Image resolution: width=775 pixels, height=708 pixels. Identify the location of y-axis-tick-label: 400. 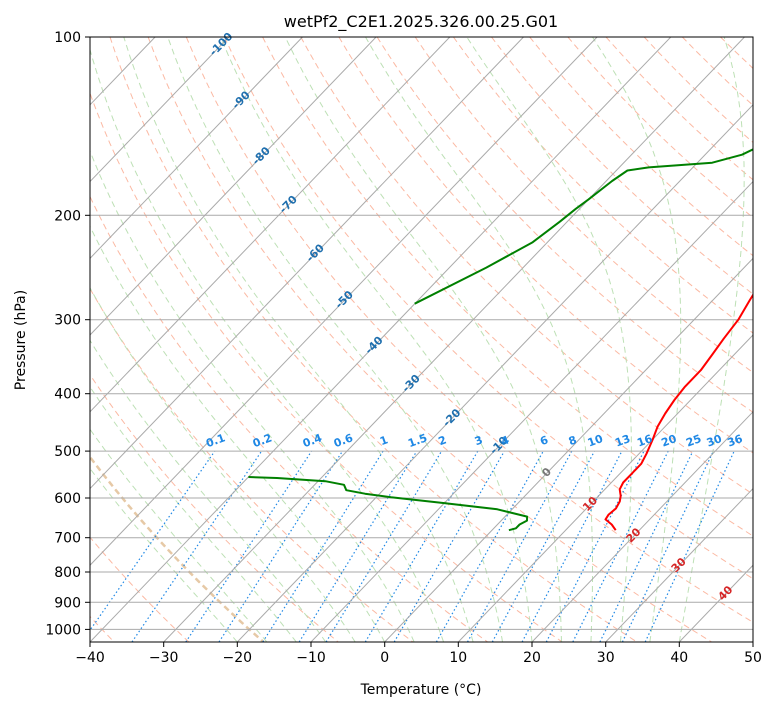
(67, 395).